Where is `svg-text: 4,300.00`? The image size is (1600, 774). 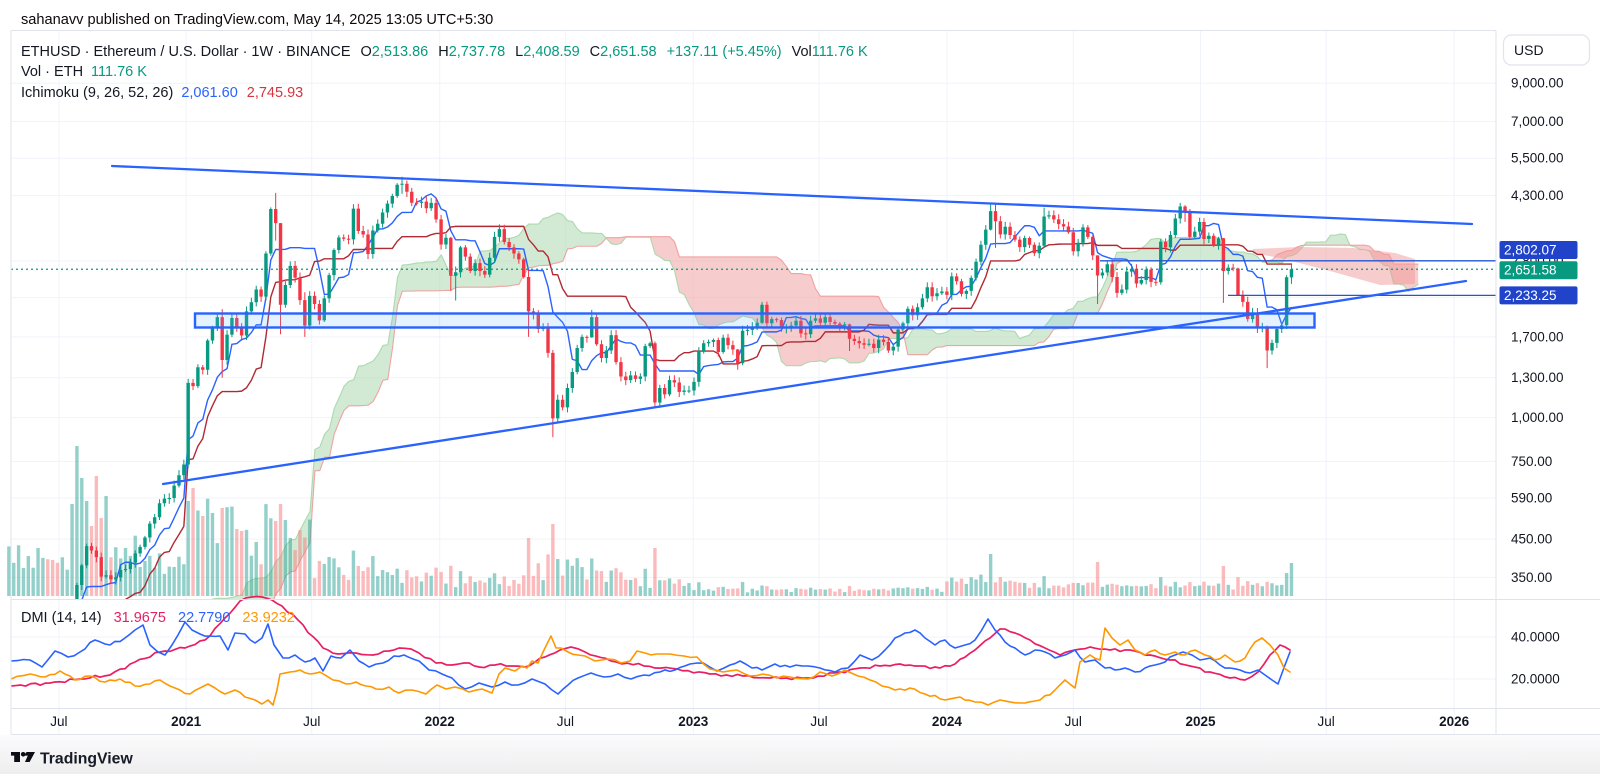
svg-text: 4,300.00 is located at coordinates (1537, 195).